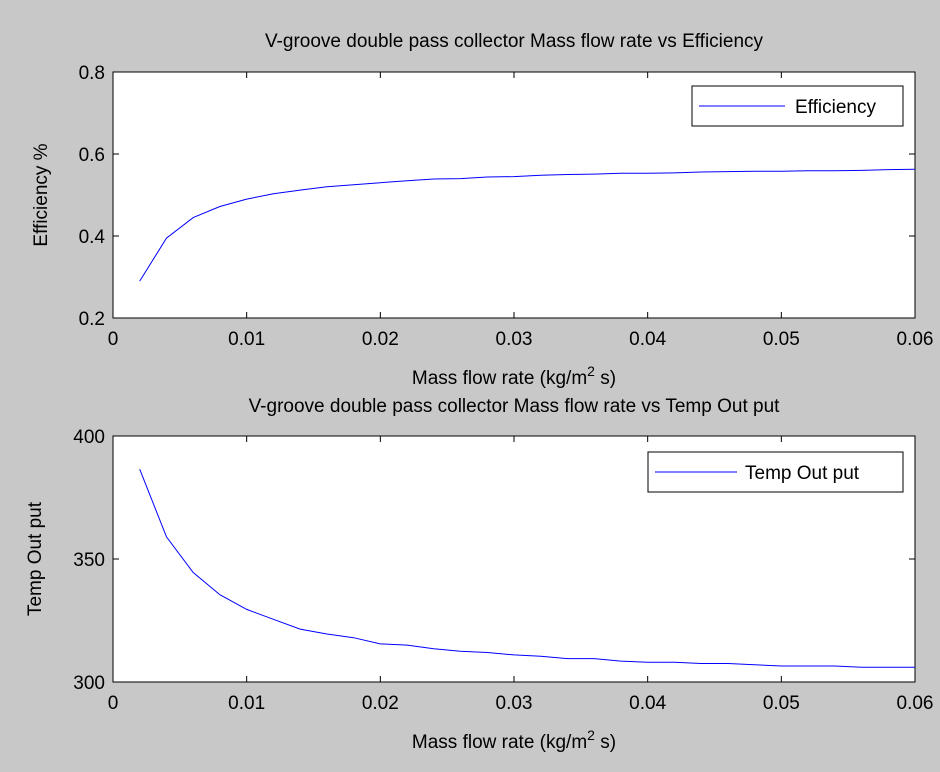 The height and width of the screenshot is (772, 940). Describe the element at coordinates (89, 437) in the screenshot. I see `y-tick-label-temp: 400` at that location.